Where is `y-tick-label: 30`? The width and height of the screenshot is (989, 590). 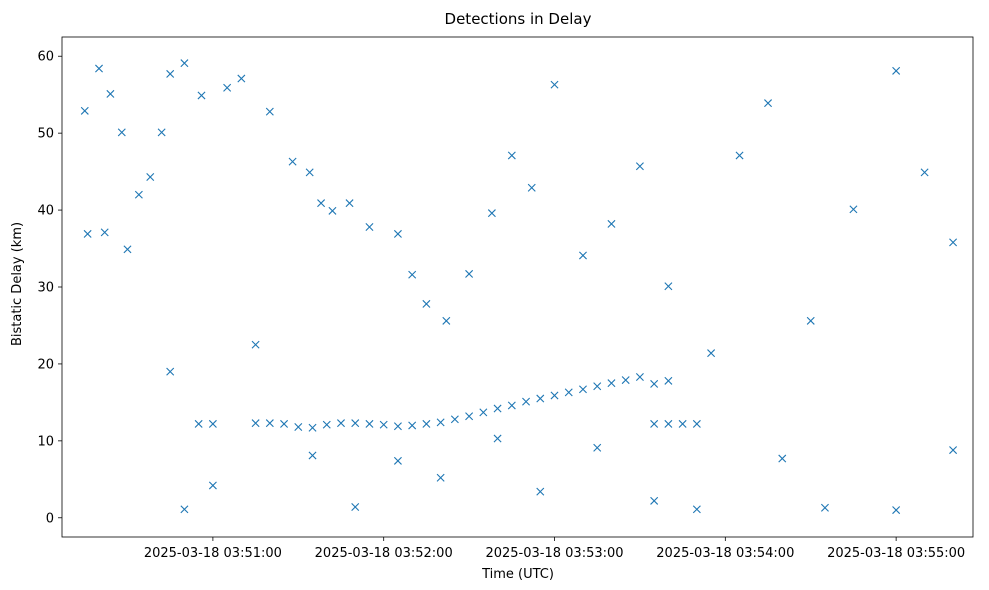
y-tick-label: 30 is located at coordinates (45, 288).